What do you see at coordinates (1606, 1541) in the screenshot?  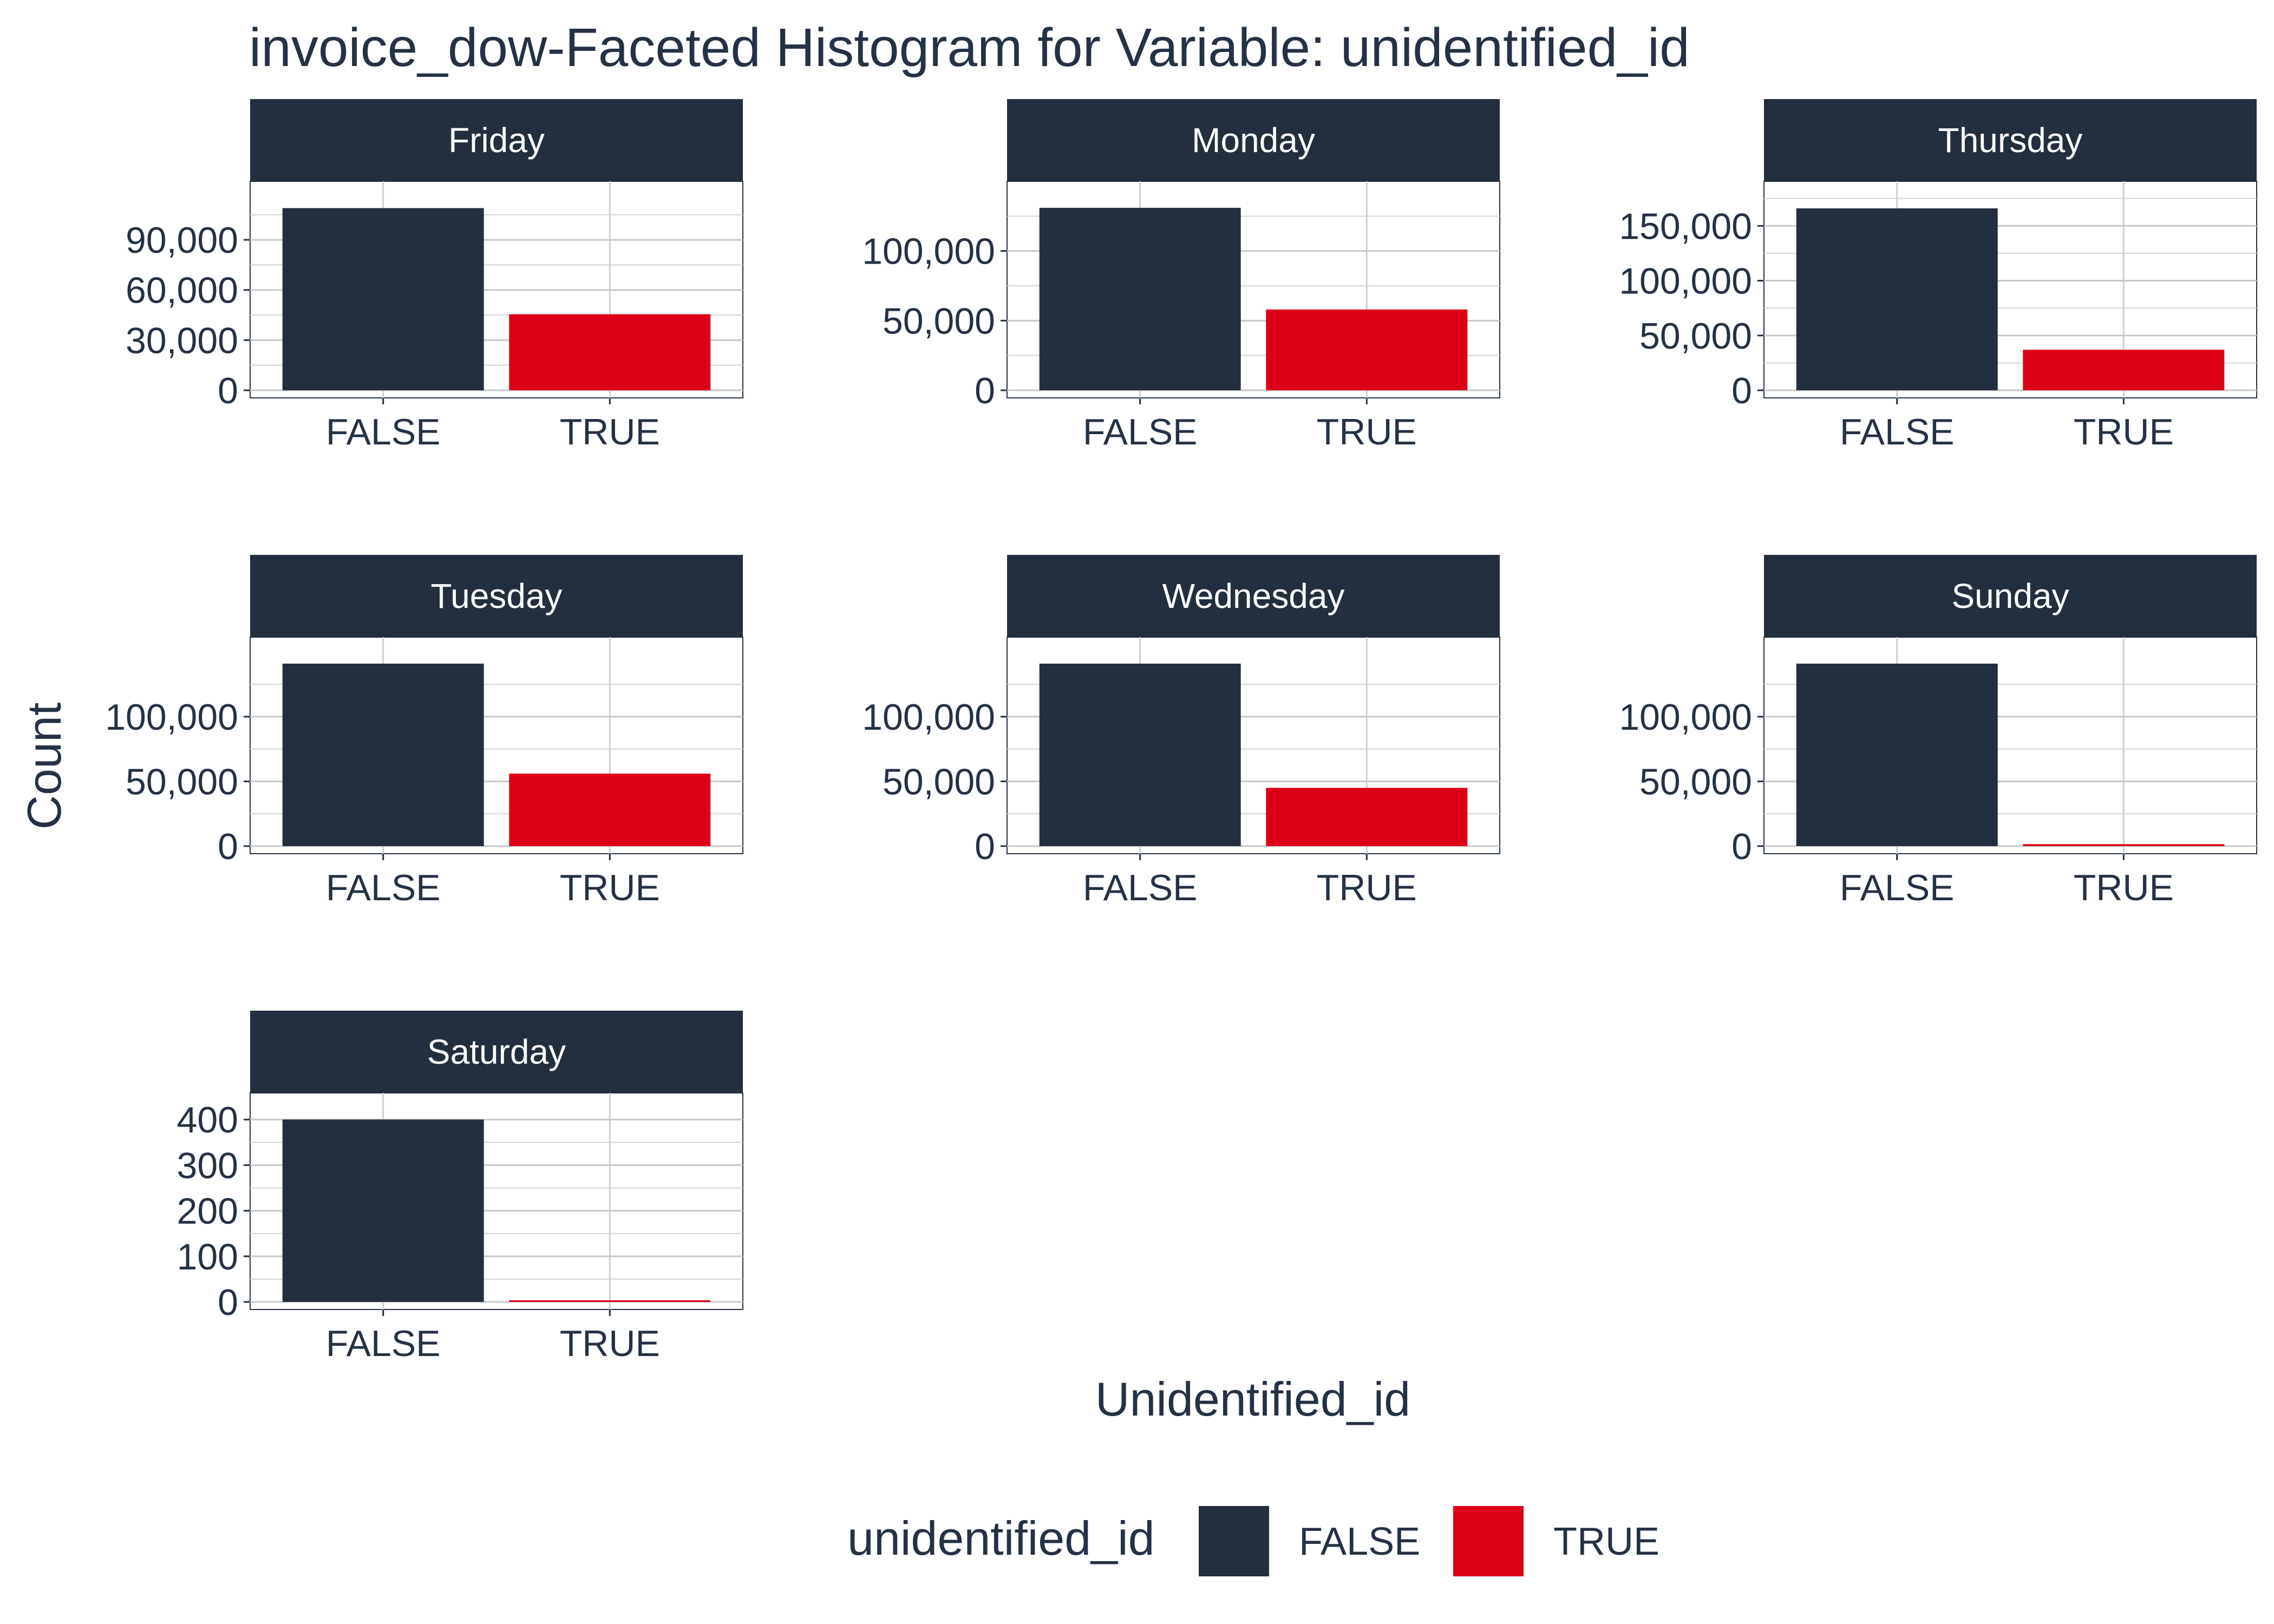 I see `legend-label-true: TRUE` at bounding box center [1606, 1541].